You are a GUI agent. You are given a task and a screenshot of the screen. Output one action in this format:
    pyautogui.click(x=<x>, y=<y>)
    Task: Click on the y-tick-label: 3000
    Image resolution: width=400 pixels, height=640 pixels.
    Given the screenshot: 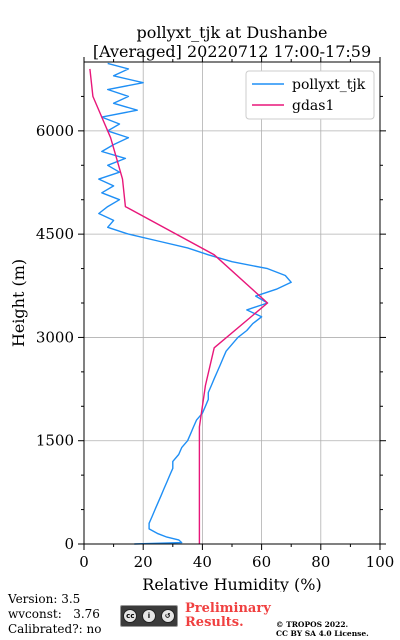 What is the action you would take?
    pyautogui.click(x=55, y=337)
    